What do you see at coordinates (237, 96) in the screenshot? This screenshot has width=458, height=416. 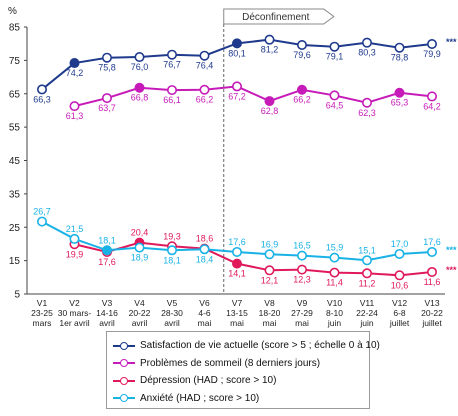 I see `data-label: 67,2` at bounding box center [237, 96].